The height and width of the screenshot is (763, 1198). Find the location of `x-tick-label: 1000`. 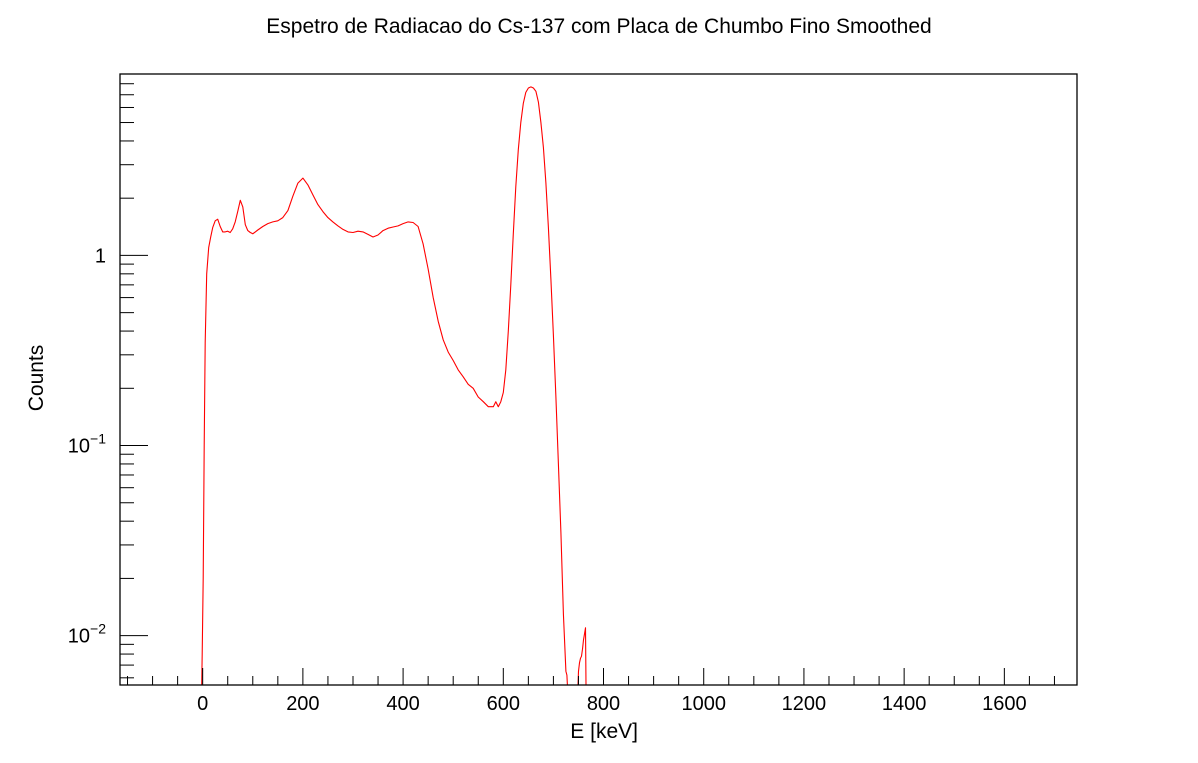

x-tick-label: 1000 is located at coordinates (703, 704).